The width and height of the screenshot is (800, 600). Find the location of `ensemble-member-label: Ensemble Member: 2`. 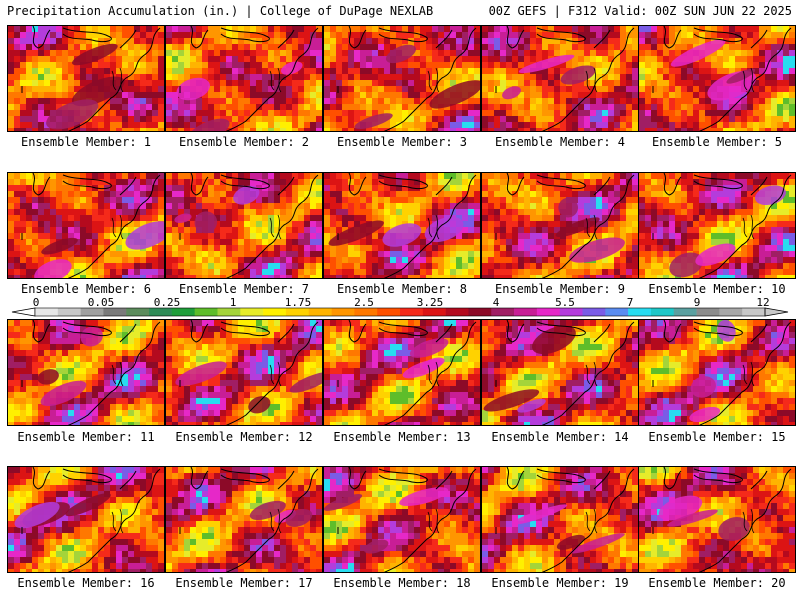

ensemble-member-label: Ensemble Member: 2 is located at coordinates (244, 142).